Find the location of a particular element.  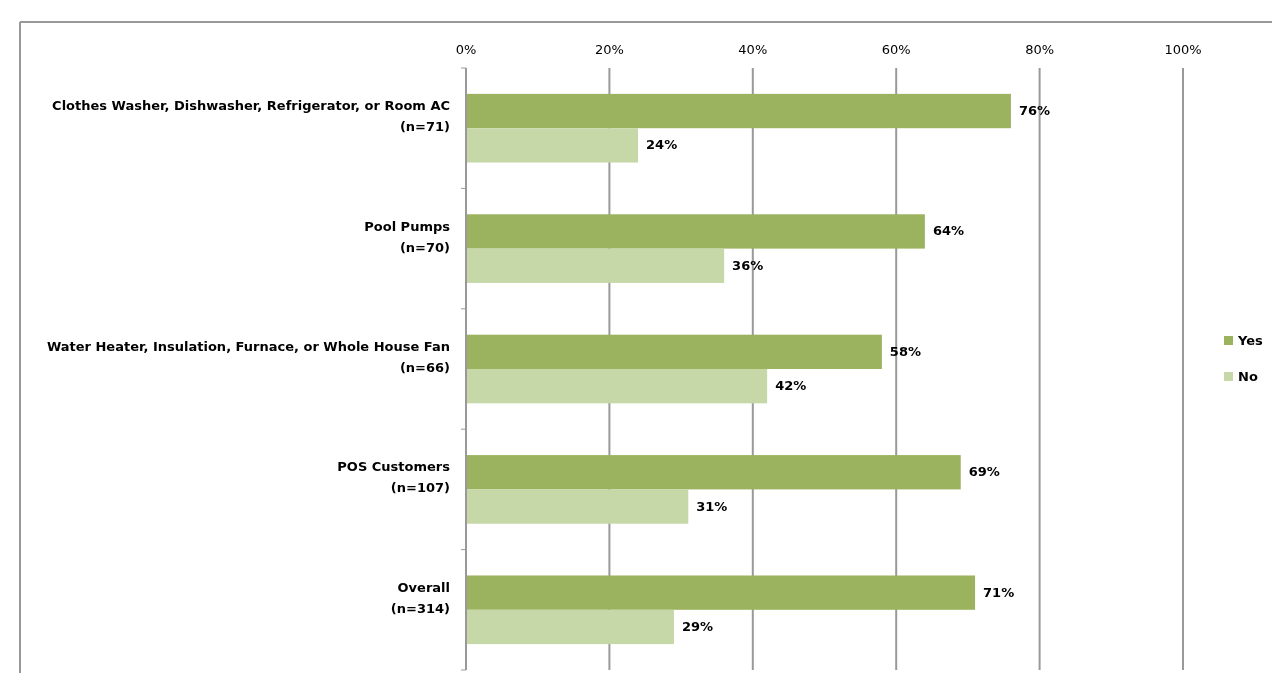

x-tick-label: 100% is located at coordinates (1183, 49).